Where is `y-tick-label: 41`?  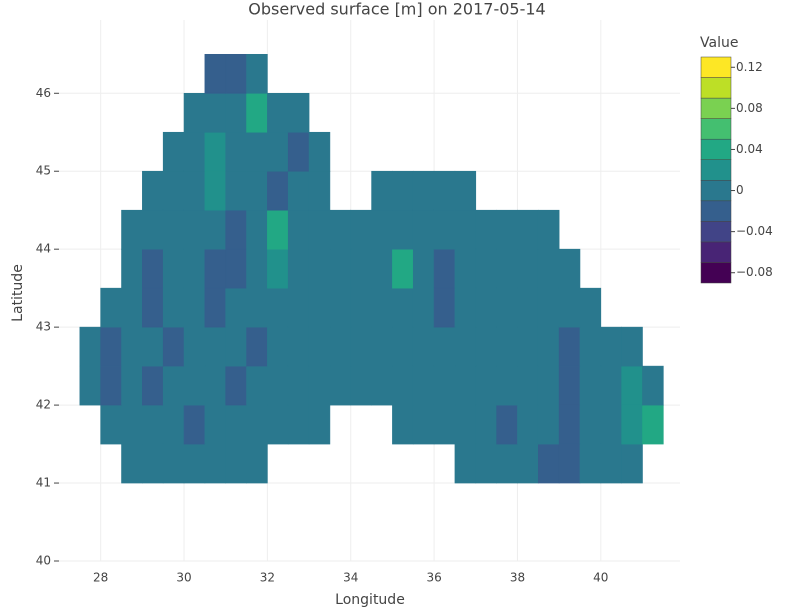
y-tick-label: 41 is located at coordinates (43, 483).